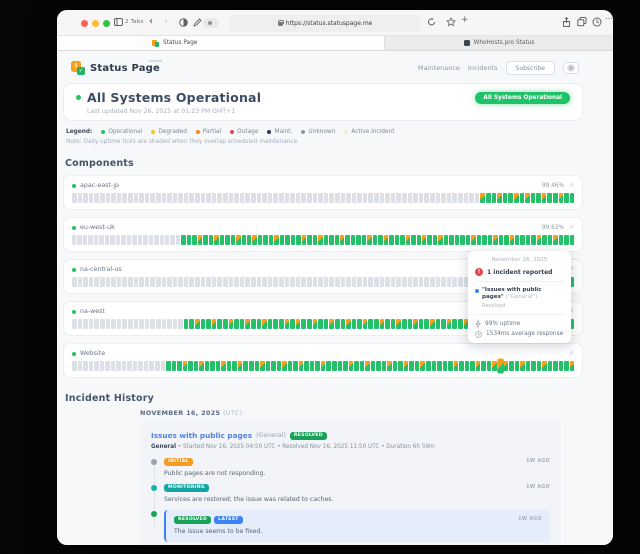 The image size is (640, 554). What do you see at coordinates (451, 22) in the screenshot?
I see `bookmark-star-icon` at bounding box center [451, 22].